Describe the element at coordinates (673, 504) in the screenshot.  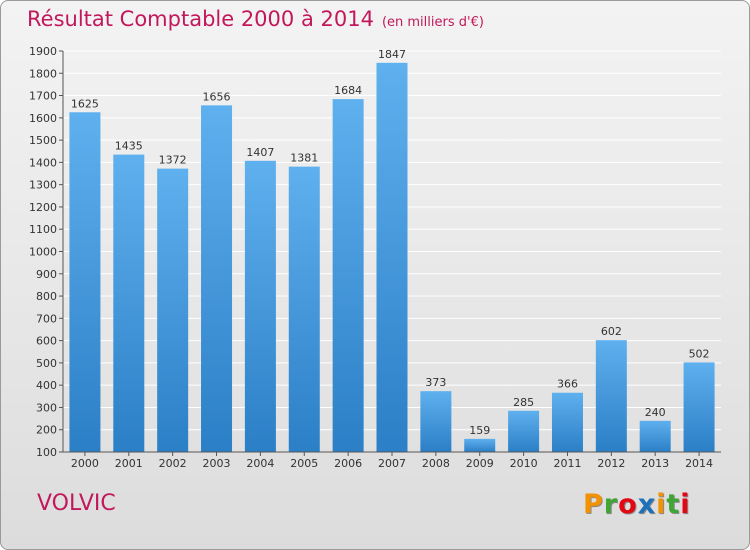
I see `brand-letter: t` at that location.